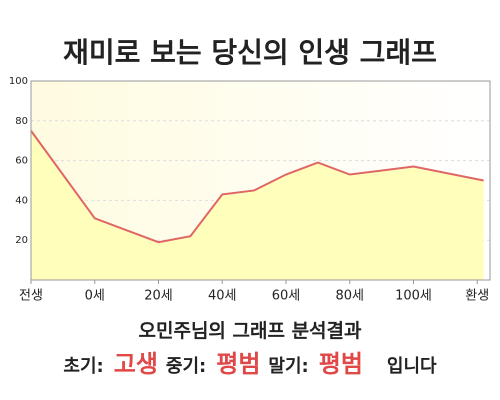  I want to click on y-tick-label: 100, so click(18, 81).